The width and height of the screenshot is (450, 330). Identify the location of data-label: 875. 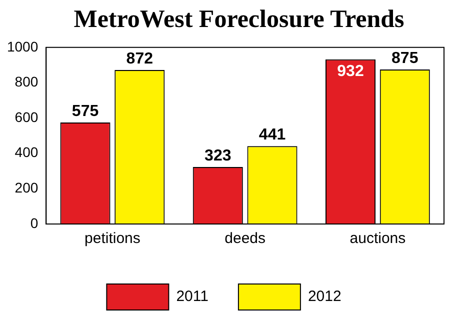
(405, 58).